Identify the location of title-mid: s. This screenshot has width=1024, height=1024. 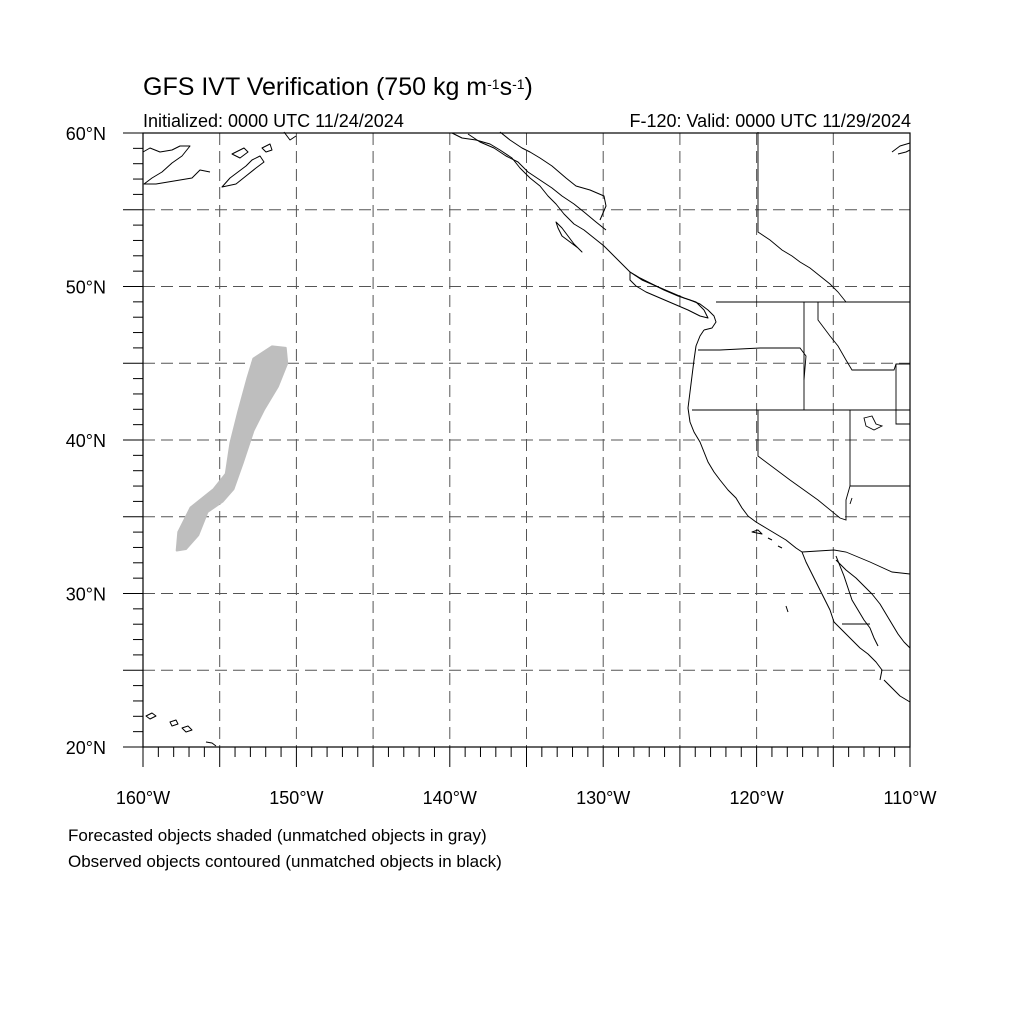
(506, 87).